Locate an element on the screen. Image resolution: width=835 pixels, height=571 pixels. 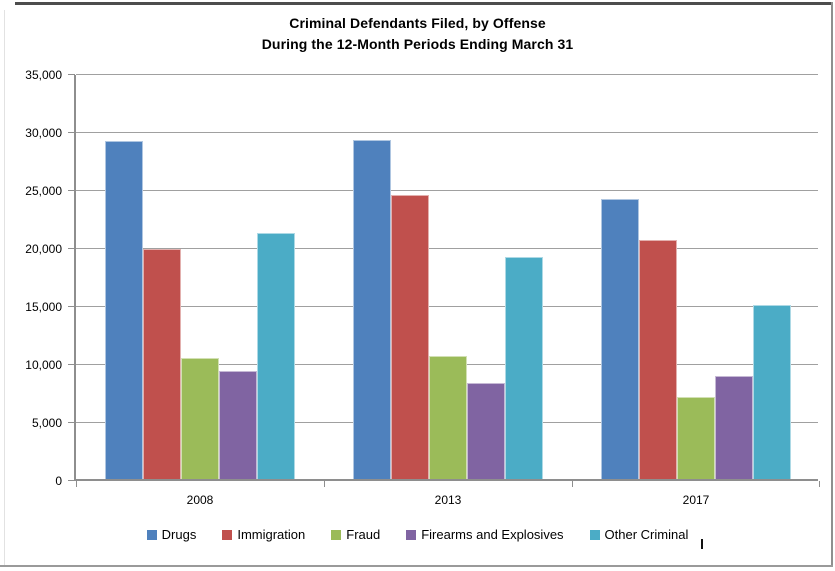
frame-border-right is located at coordinates (832, 284).